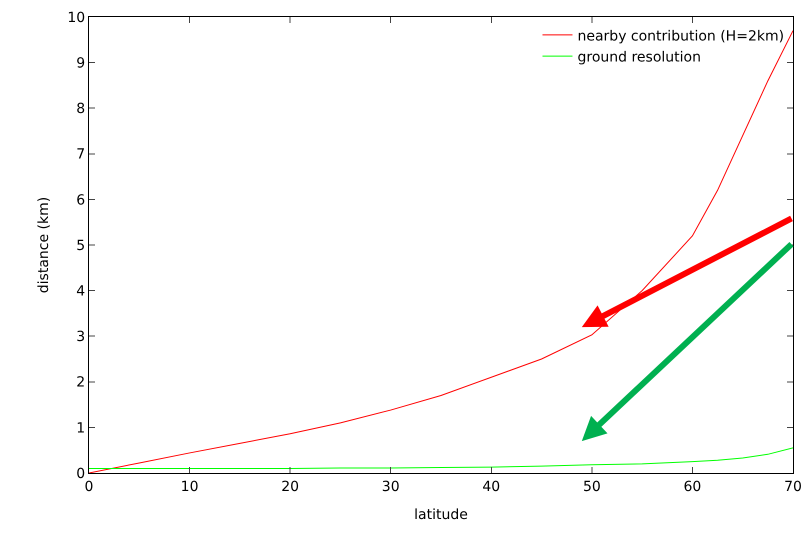 The height and width of the screenshot is (538, 812). I want to click on x-tick-label: 50, so click(591, 486).